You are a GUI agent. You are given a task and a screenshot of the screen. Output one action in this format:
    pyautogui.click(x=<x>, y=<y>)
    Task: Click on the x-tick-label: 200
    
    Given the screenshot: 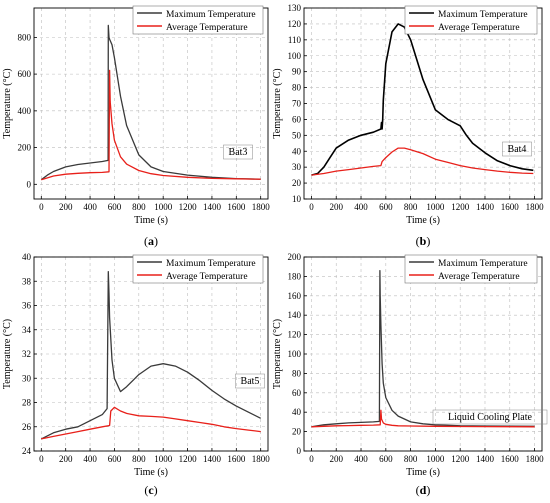 What is the action you would take?
    pyautogui.click(x=336, y=207)
    